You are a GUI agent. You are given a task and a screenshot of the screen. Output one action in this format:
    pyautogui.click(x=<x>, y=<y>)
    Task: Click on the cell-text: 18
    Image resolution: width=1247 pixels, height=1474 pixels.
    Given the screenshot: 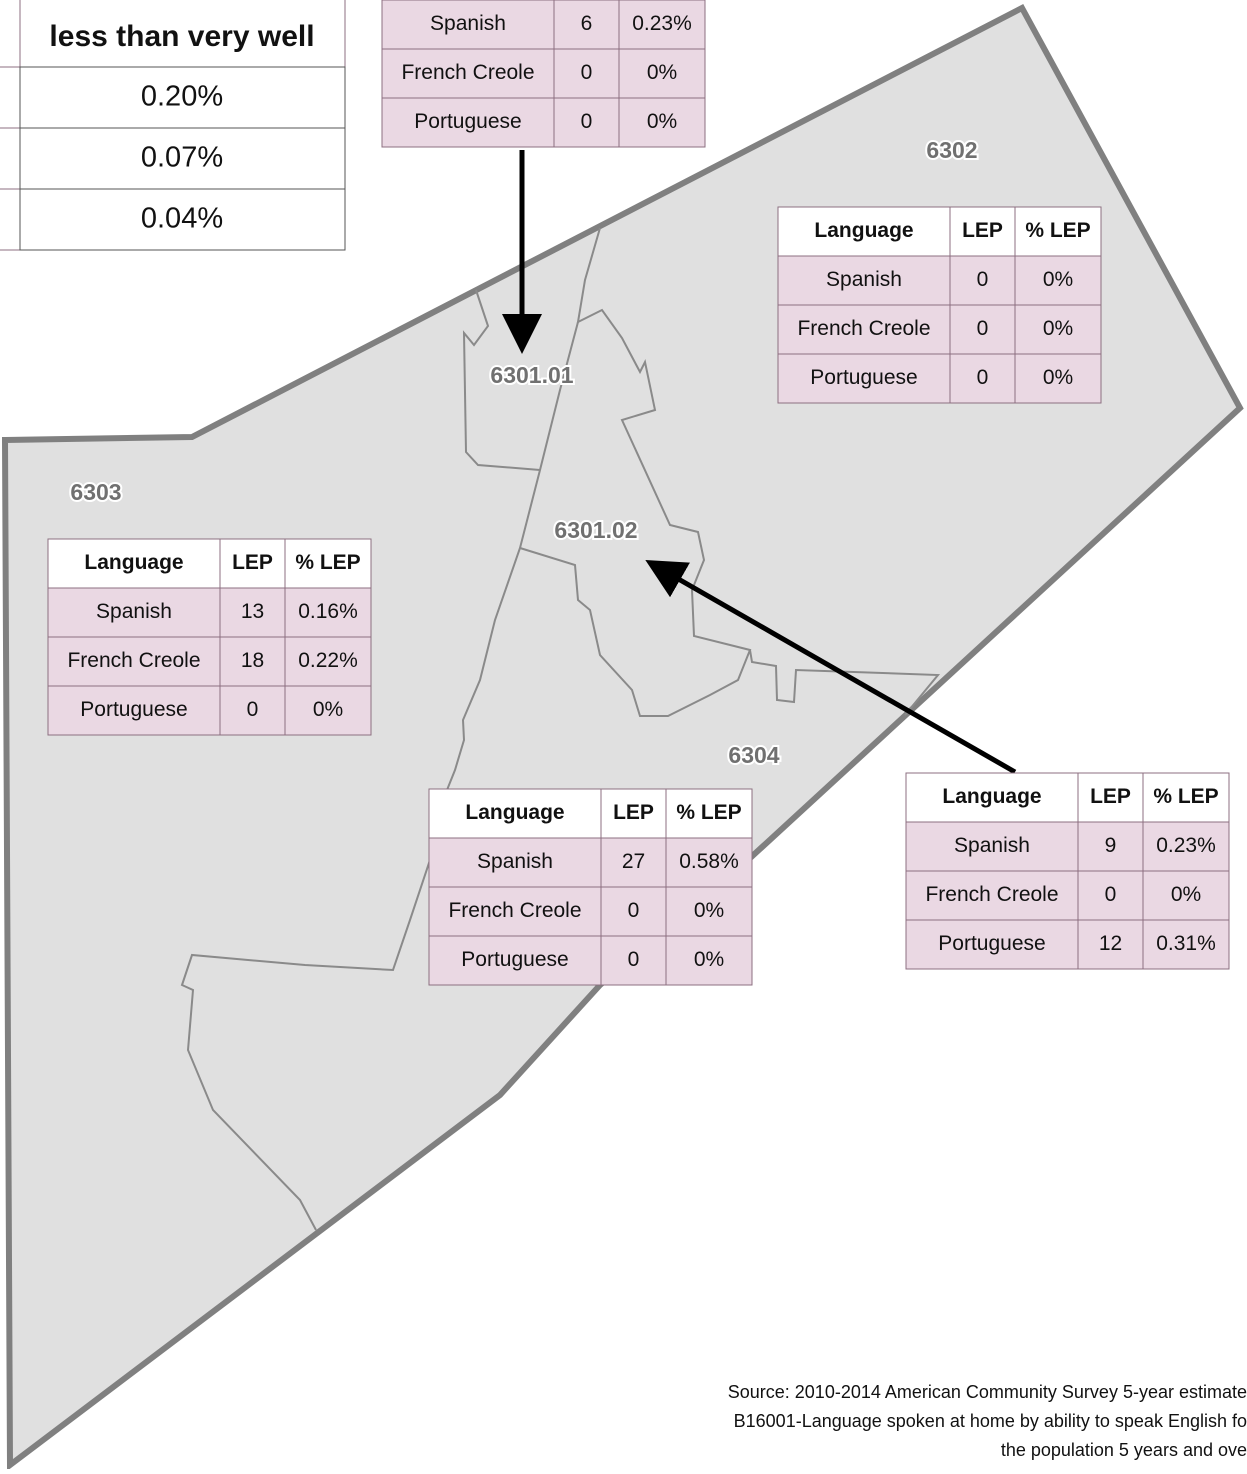 What is the action you would take?
    pyautogui.click(x=252, y=660)
    